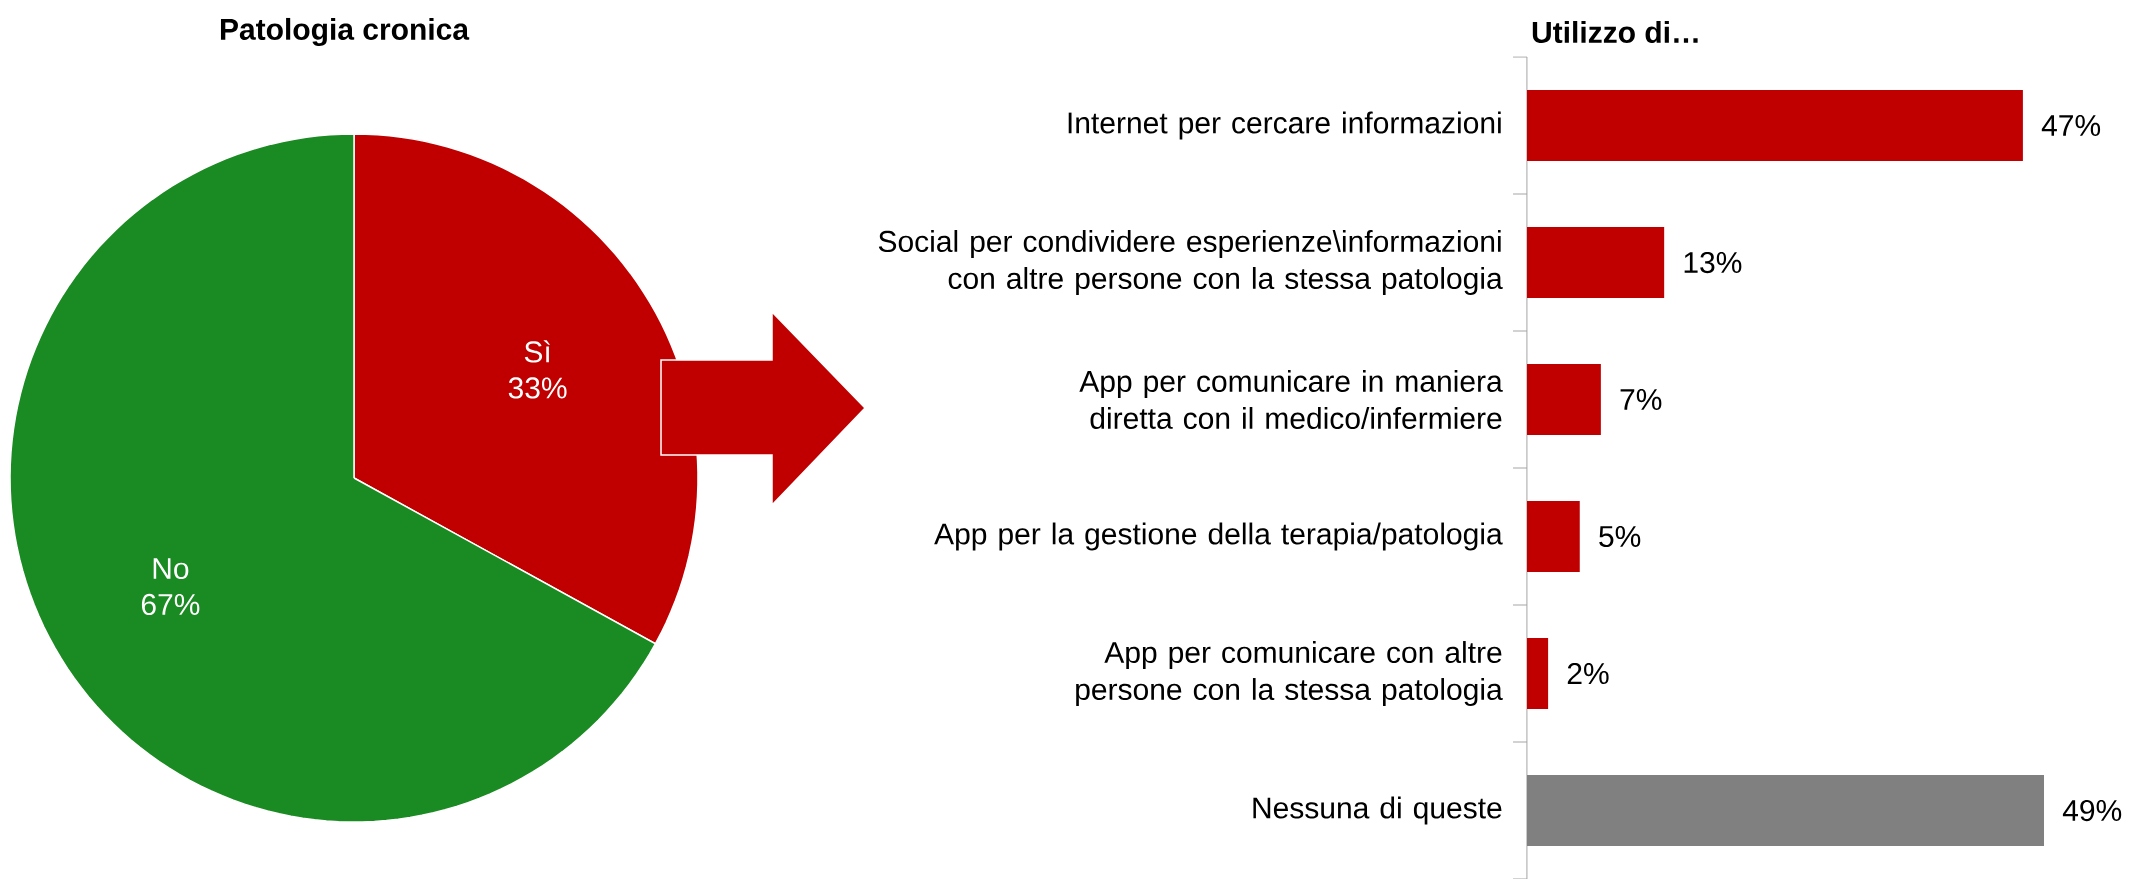  What do you see at coordinates (1284, 125) in the screenshot?
I see `y-tick-label: Internet per cercare informazioni` at bounding box center [1284, 125].